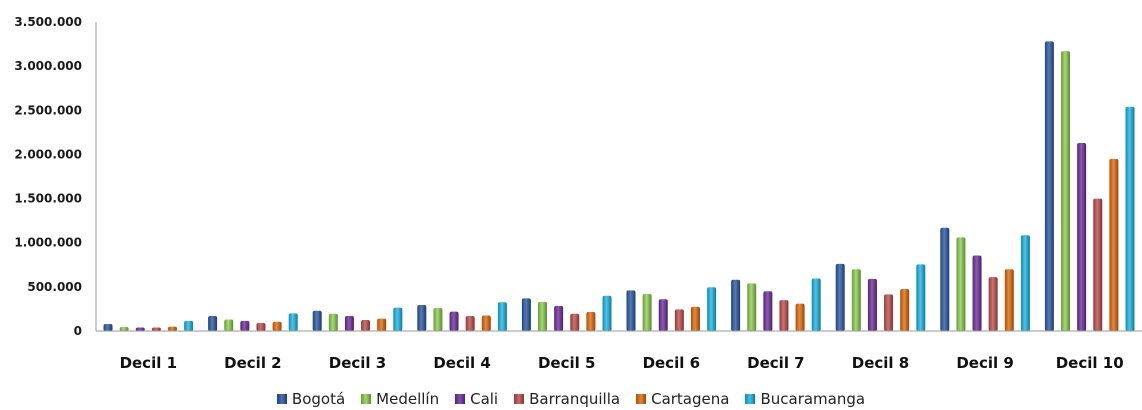 The image size is (1142, 410). Describe the element at coordinates (484, 399) in the screenshot. I see `legend-label: Cali` at that location.